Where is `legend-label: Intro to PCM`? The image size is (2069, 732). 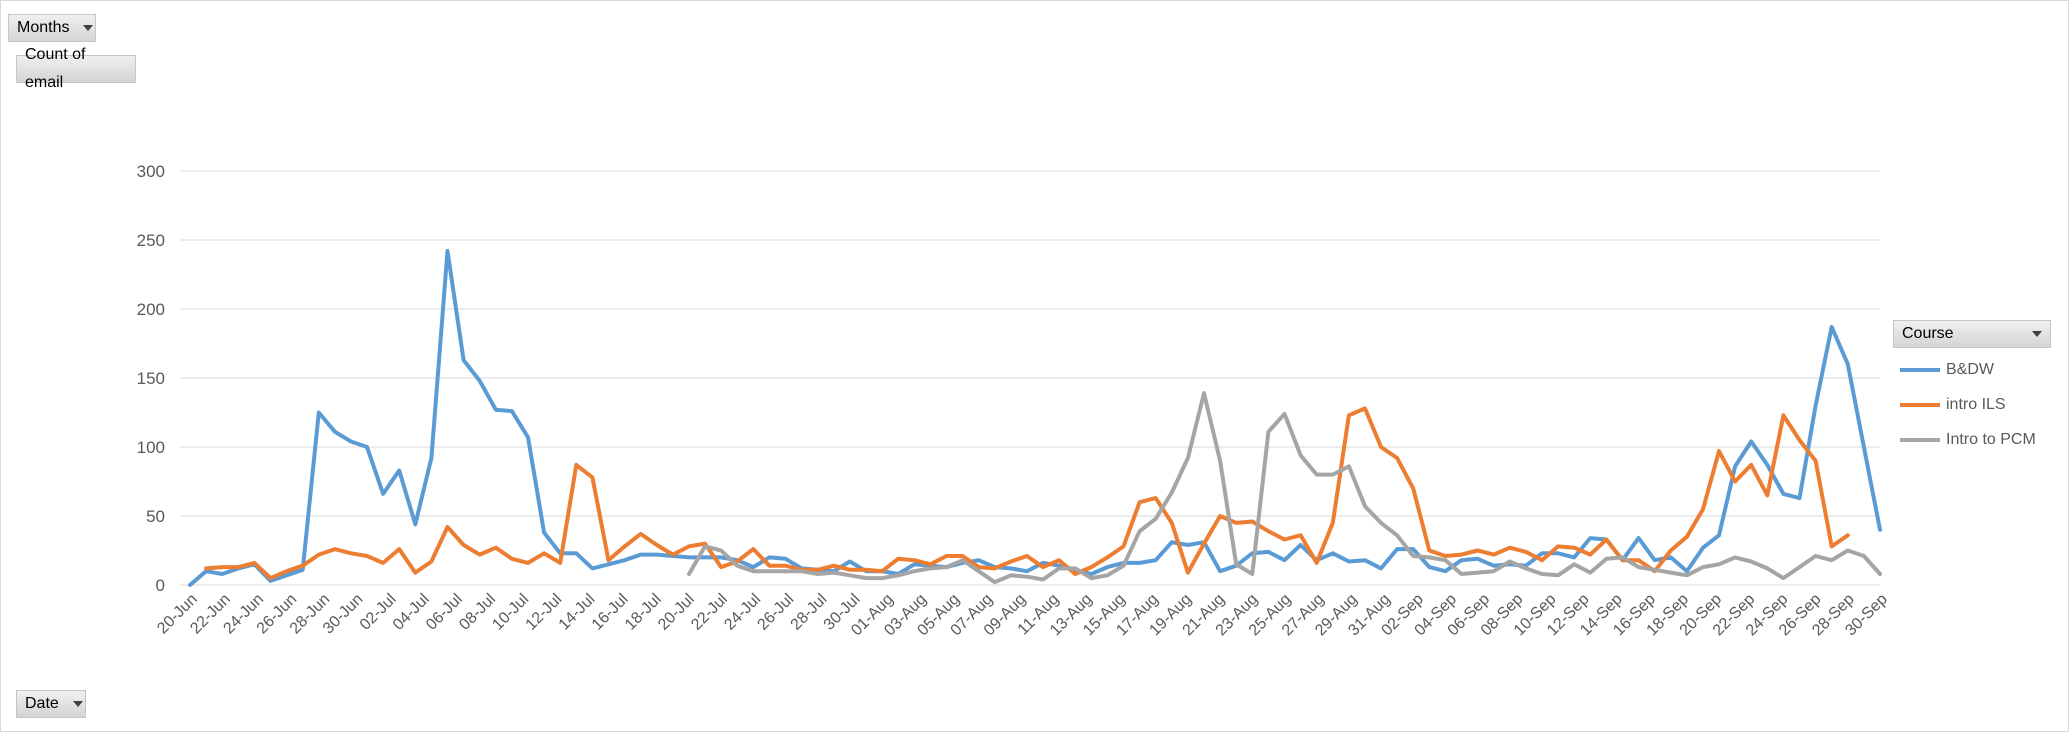
legend-label: Intro to PCM is located at coordinates (1991, 439).